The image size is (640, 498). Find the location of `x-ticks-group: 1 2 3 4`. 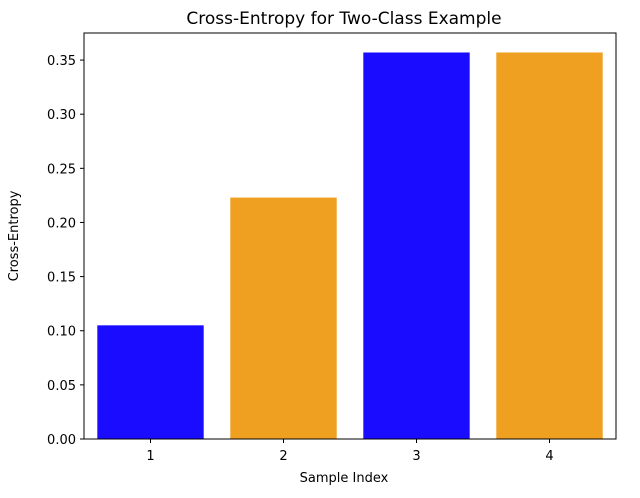

x-ticks-group: 1 2 3 4 is located at coordinates (350, 451).